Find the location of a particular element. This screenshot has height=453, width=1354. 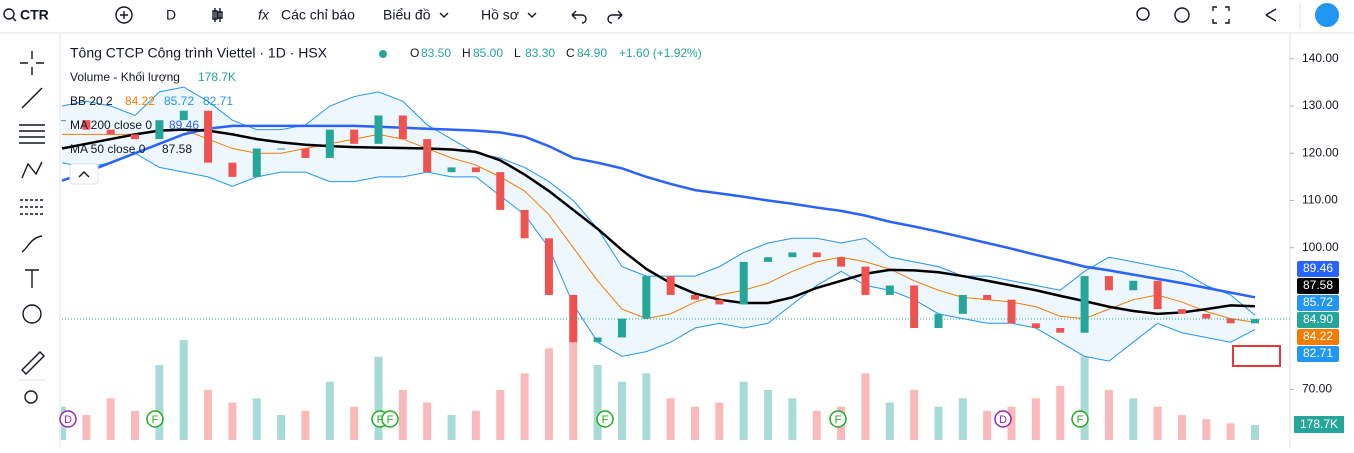

ruler-tool is located at coordinates (33, 363).